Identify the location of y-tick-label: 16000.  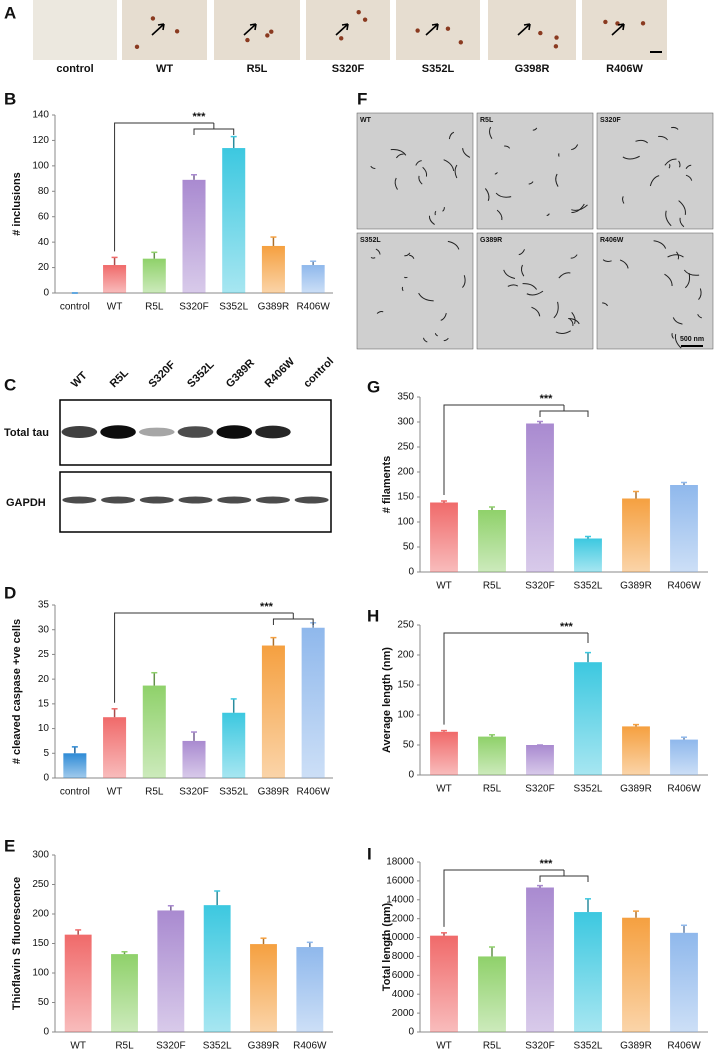
(400, 881).